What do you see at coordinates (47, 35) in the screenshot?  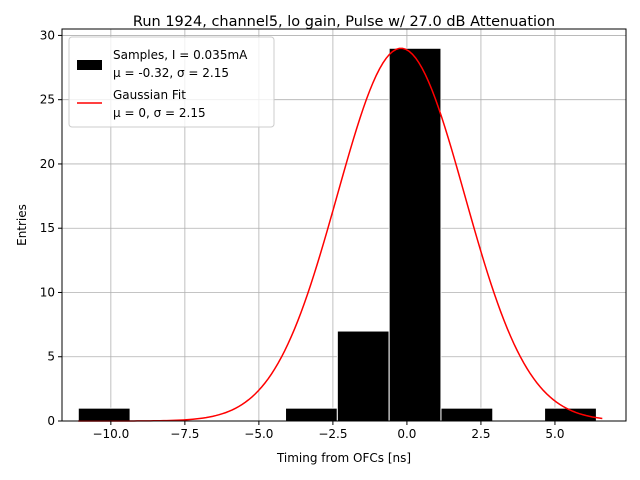 I see `y-tick-label: 30` at bounding box center [47, 35].